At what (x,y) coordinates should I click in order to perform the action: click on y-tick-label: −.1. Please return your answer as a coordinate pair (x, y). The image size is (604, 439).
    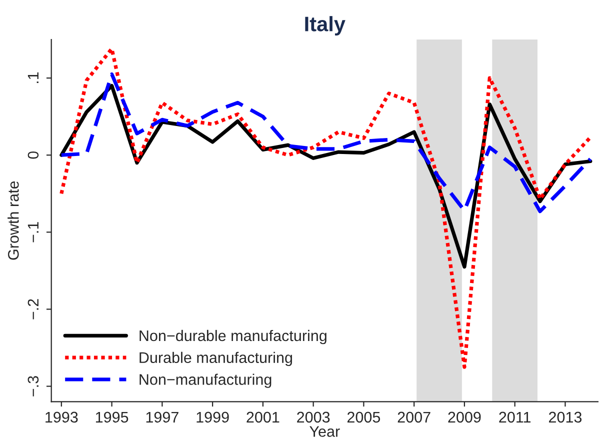
    Looking at the image, I should click on (33, 232).